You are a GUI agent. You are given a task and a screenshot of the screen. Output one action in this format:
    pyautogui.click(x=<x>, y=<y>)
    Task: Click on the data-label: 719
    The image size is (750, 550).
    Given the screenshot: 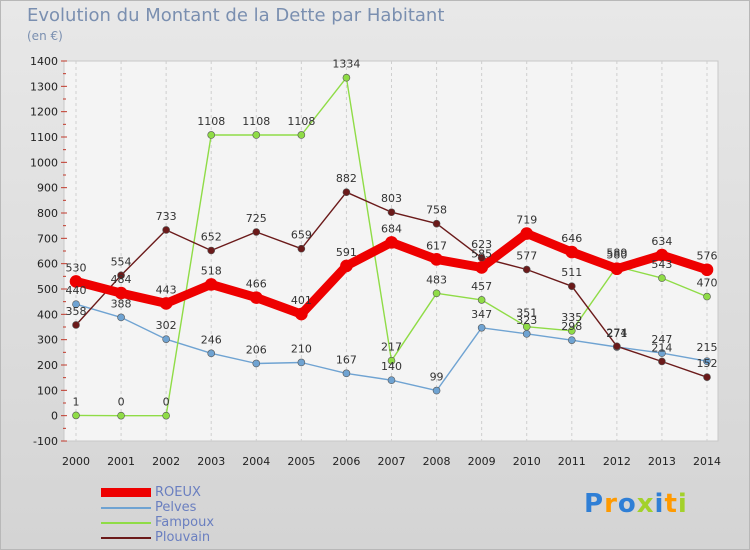 What is the action you would take?
    pyautogui.click(x=526, y=220)
    